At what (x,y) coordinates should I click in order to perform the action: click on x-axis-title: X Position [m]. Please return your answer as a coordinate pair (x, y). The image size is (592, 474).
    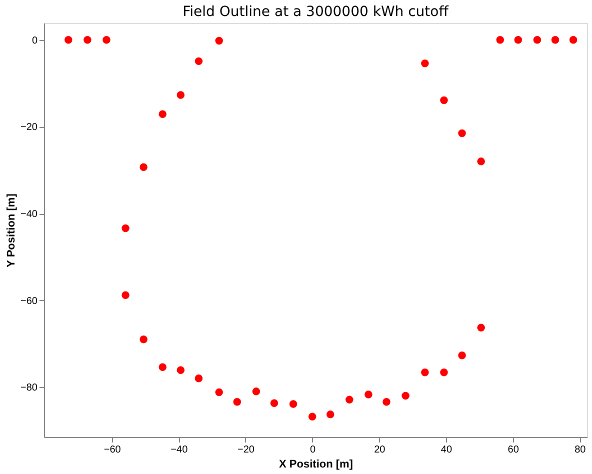
    Looking at the image, I should click on (316, 464).